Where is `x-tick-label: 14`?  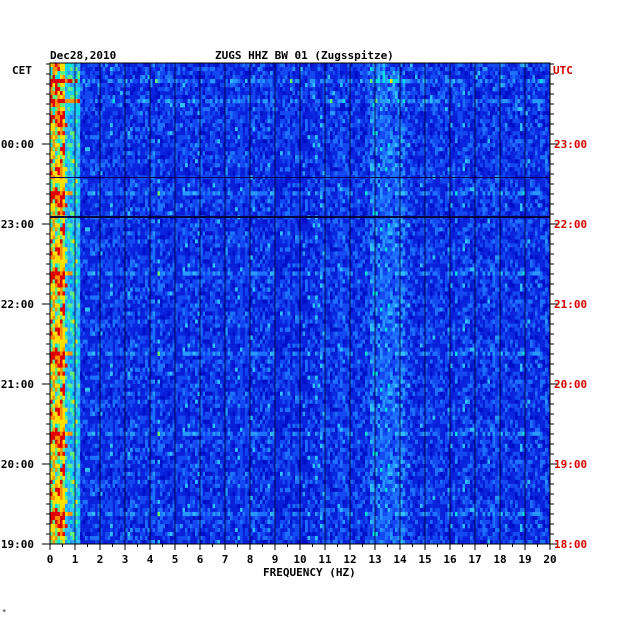 x-tick-label: 14 is located at coordinates (400, 559).